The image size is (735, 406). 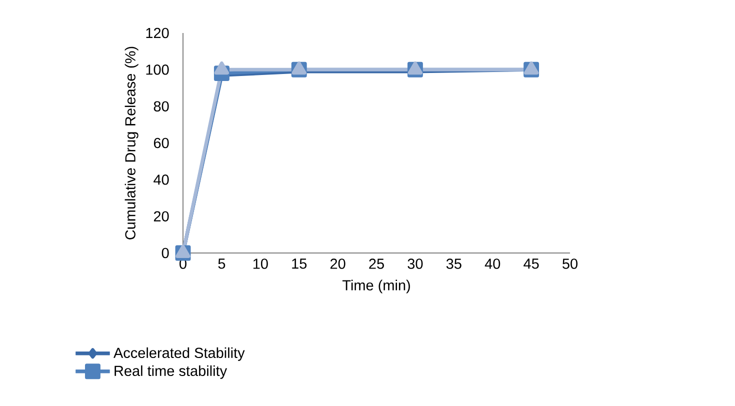 What do you see at coordinates (171, 372) in the screenshot?
I see `legend-label: Real time stability` at bounding box center [171, 372].